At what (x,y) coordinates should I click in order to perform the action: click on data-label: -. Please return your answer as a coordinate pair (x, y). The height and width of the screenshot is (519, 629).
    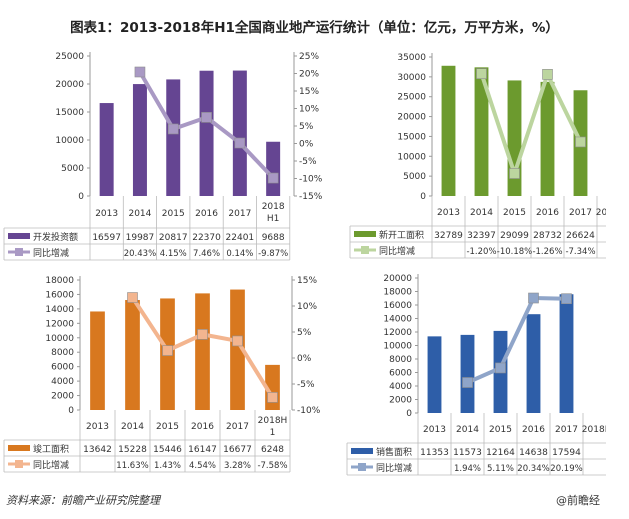
    Looking at the image, I should click on (613, 252).